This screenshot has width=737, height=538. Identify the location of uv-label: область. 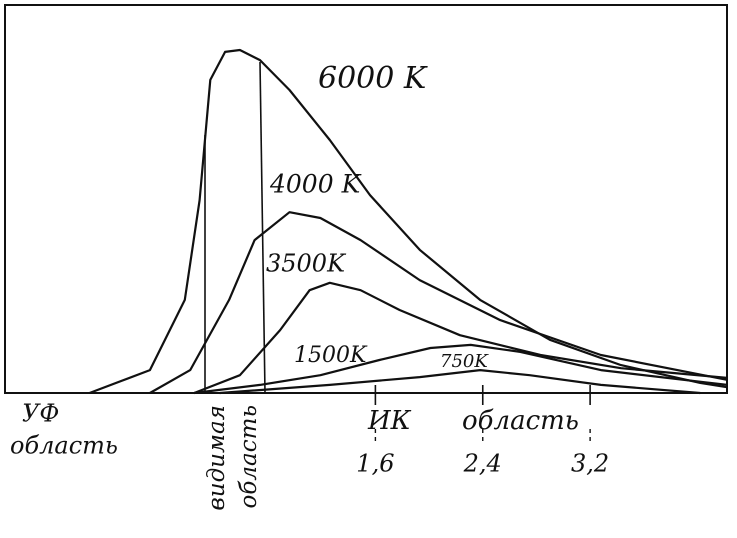
(64, 446).